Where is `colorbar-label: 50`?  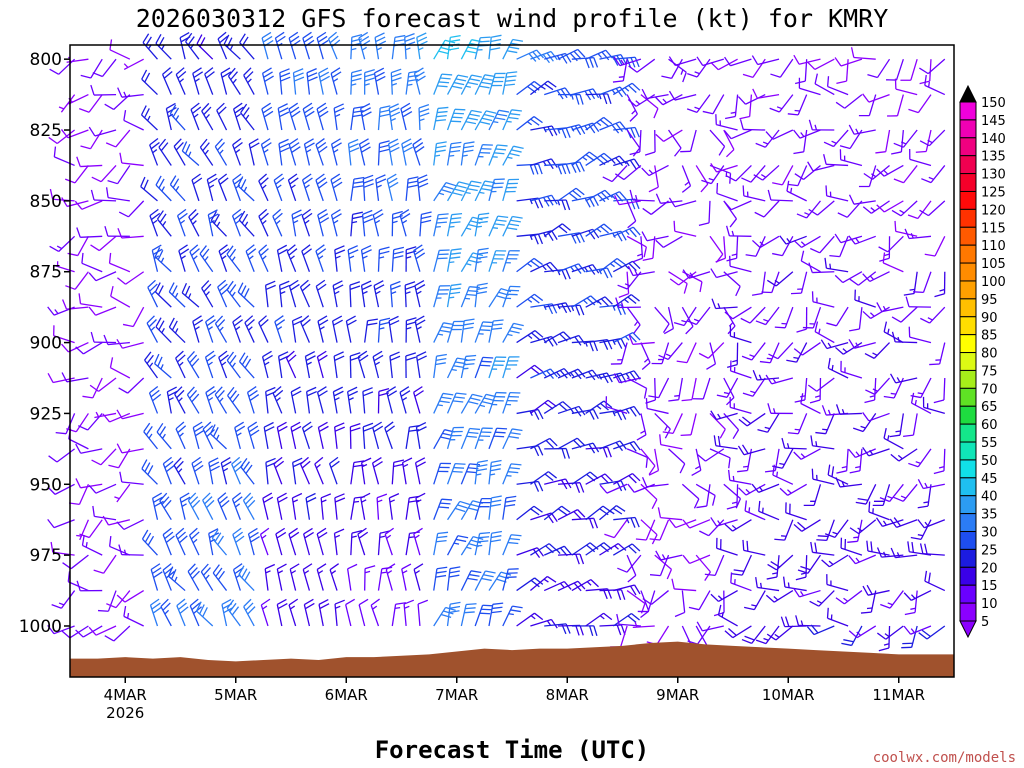
colorbar-label: 50 is located at coordinates (989, 461).